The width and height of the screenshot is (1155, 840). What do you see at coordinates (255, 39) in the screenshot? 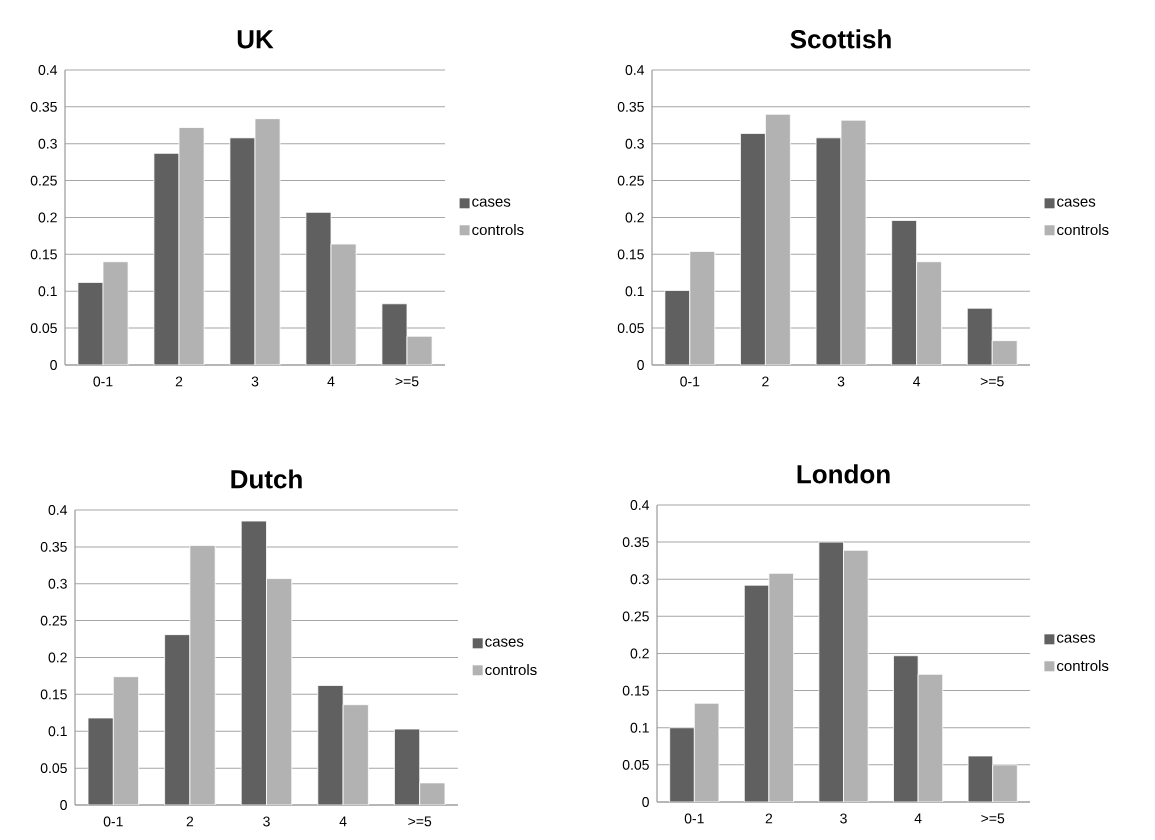
I see `chart-title: UK` at bounding box center [255, 39].